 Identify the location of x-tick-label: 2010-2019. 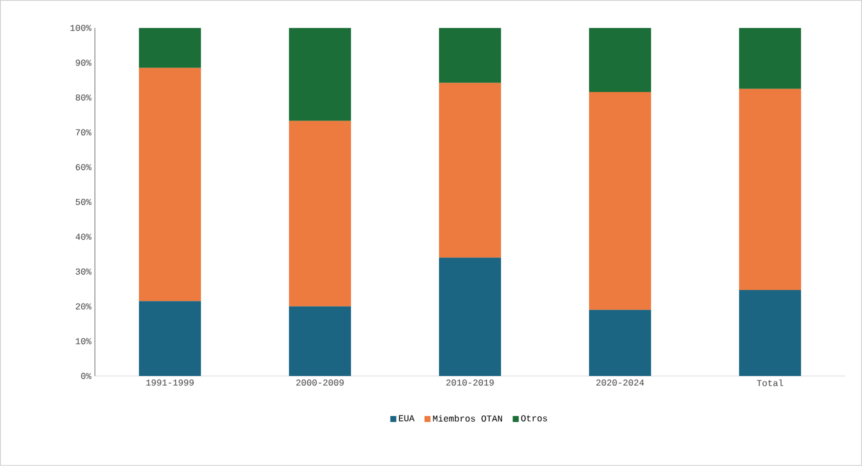
(470, 383).